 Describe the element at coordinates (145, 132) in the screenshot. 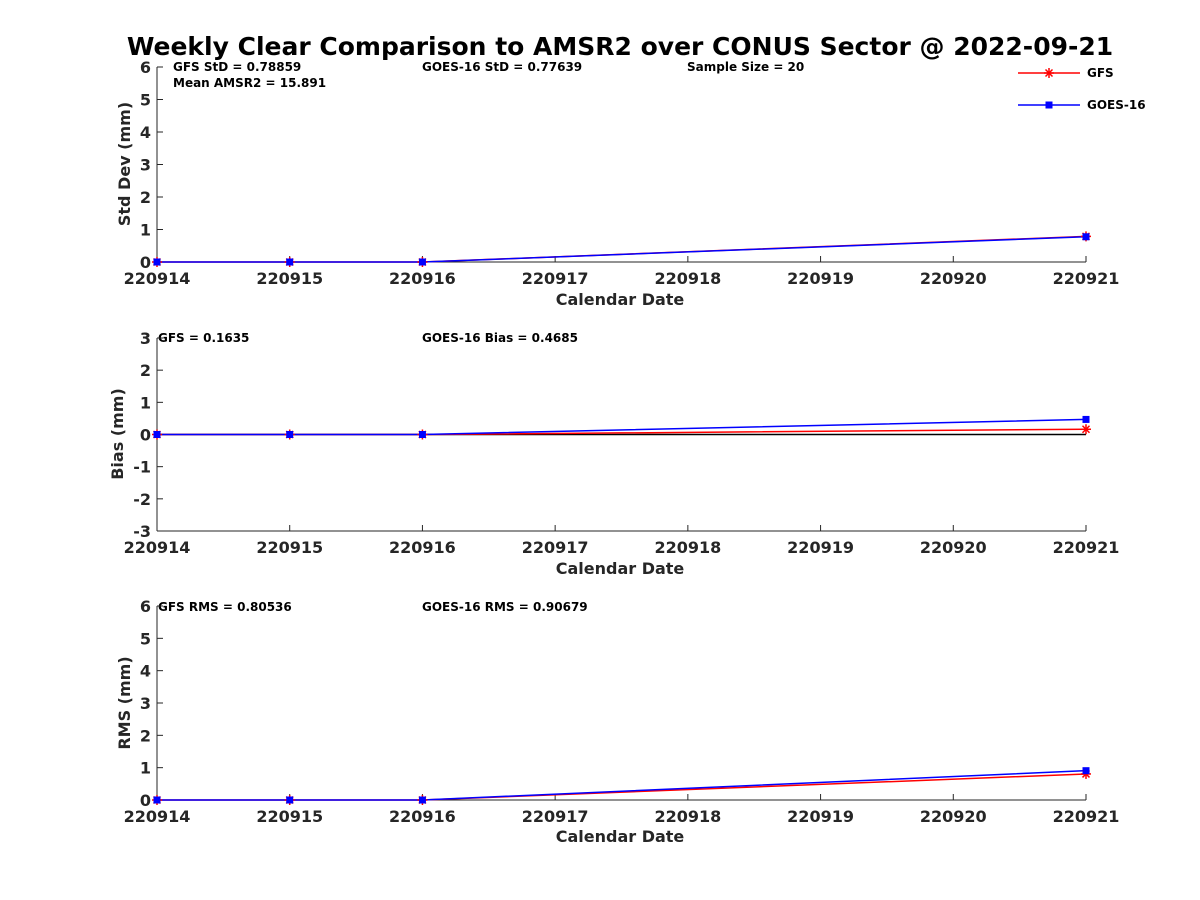

I see `std-y-tick-label: 4` at that location.